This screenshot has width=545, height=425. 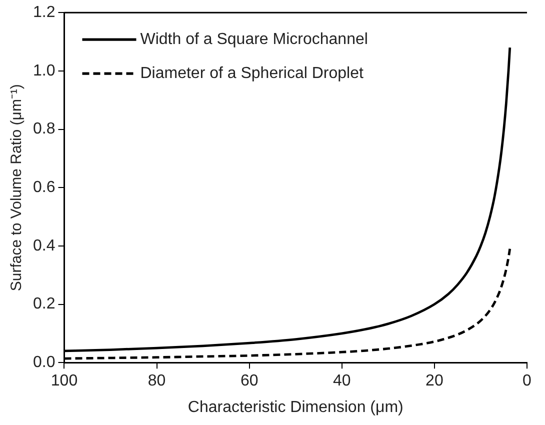 I want to click on y-tick-label: 0.2, so click(x=44, y=304).